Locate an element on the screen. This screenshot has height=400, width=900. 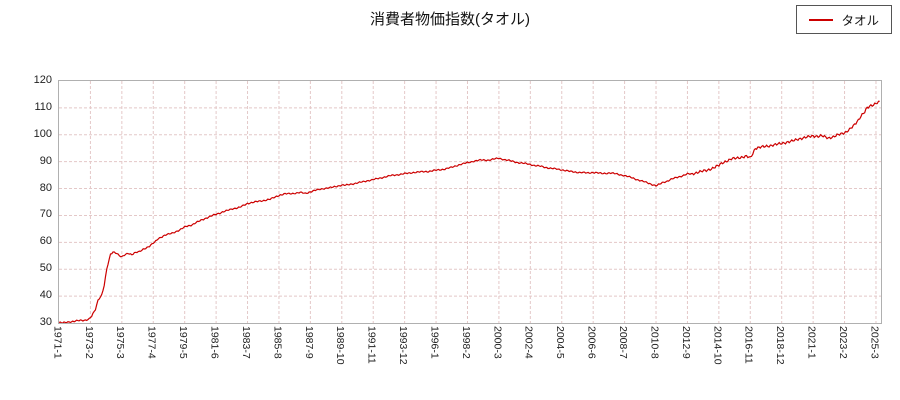
x-axis-label: 1991-11 is located at coordinates (371, 345).